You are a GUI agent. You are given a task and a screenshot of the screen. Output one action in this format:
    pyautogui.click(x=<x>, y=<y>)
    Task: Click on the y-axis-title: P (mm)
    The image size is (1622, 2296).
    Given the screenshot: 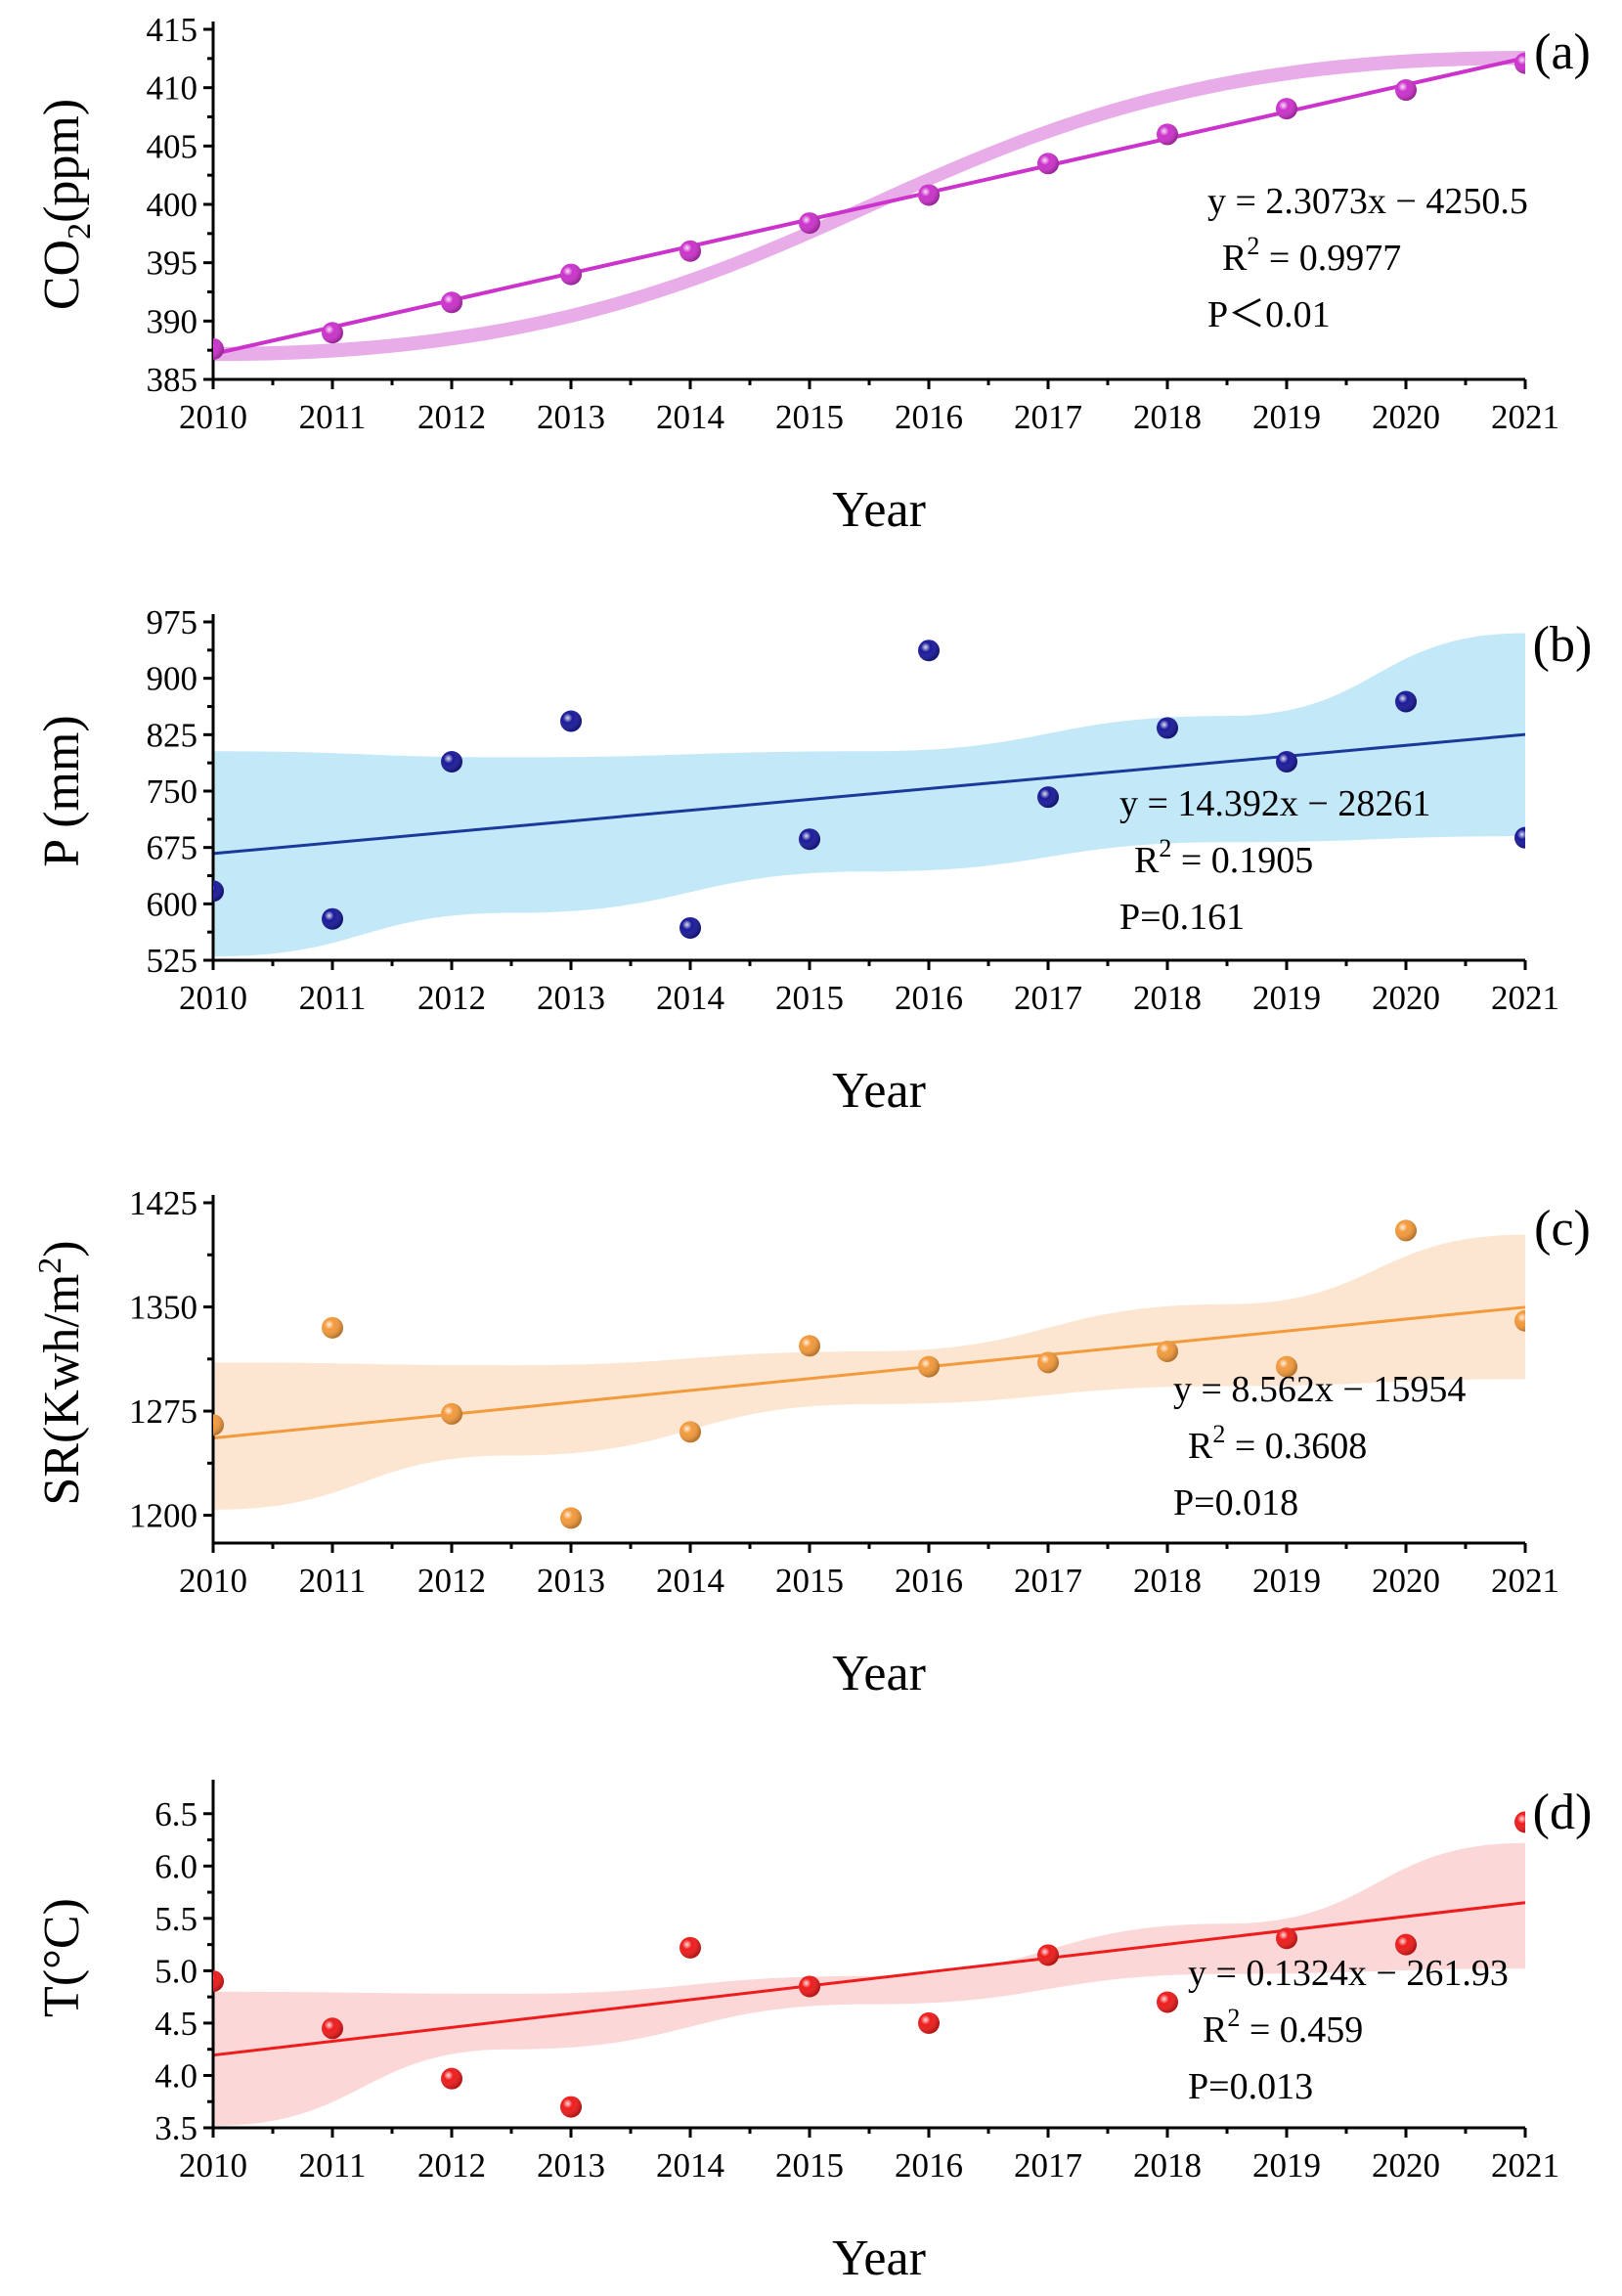 What is the action you would take?
    pyautogui.click(x=62, y=791)
    